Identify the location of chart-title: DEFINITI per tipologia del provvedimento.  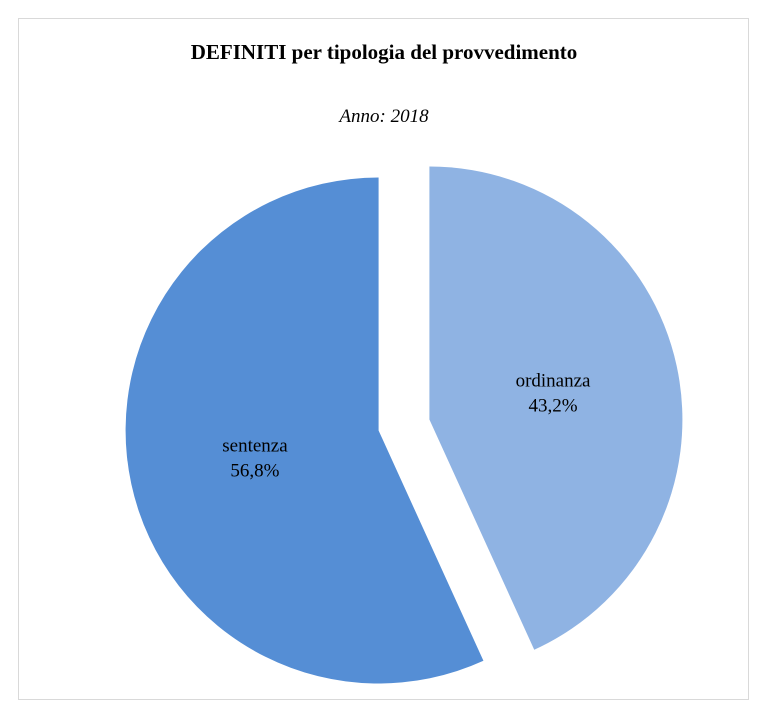
(384, 52).